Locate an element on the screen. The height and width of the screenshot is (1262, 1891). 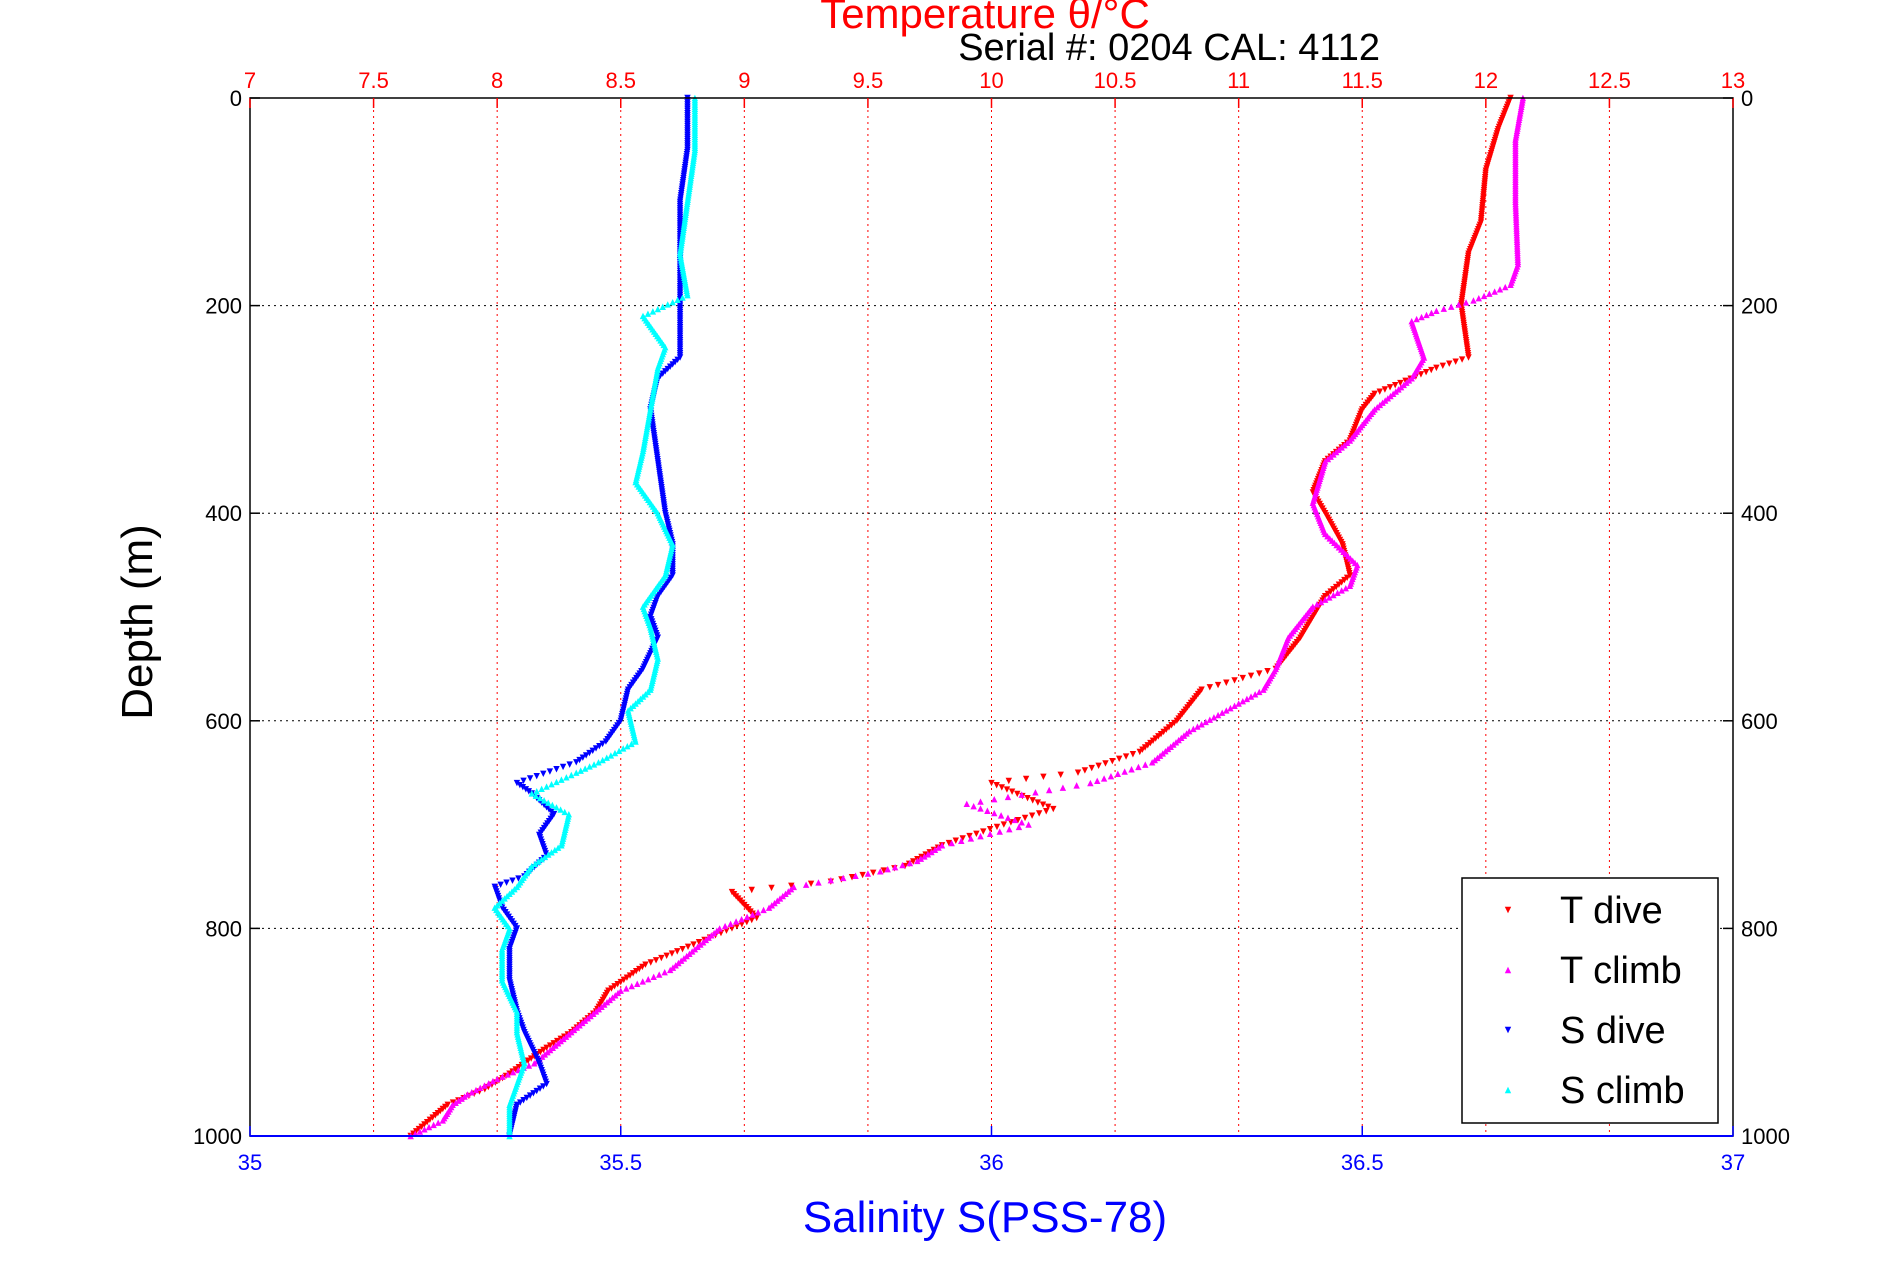
depth-tick-label: 600 is located at coordinates (223, 721).